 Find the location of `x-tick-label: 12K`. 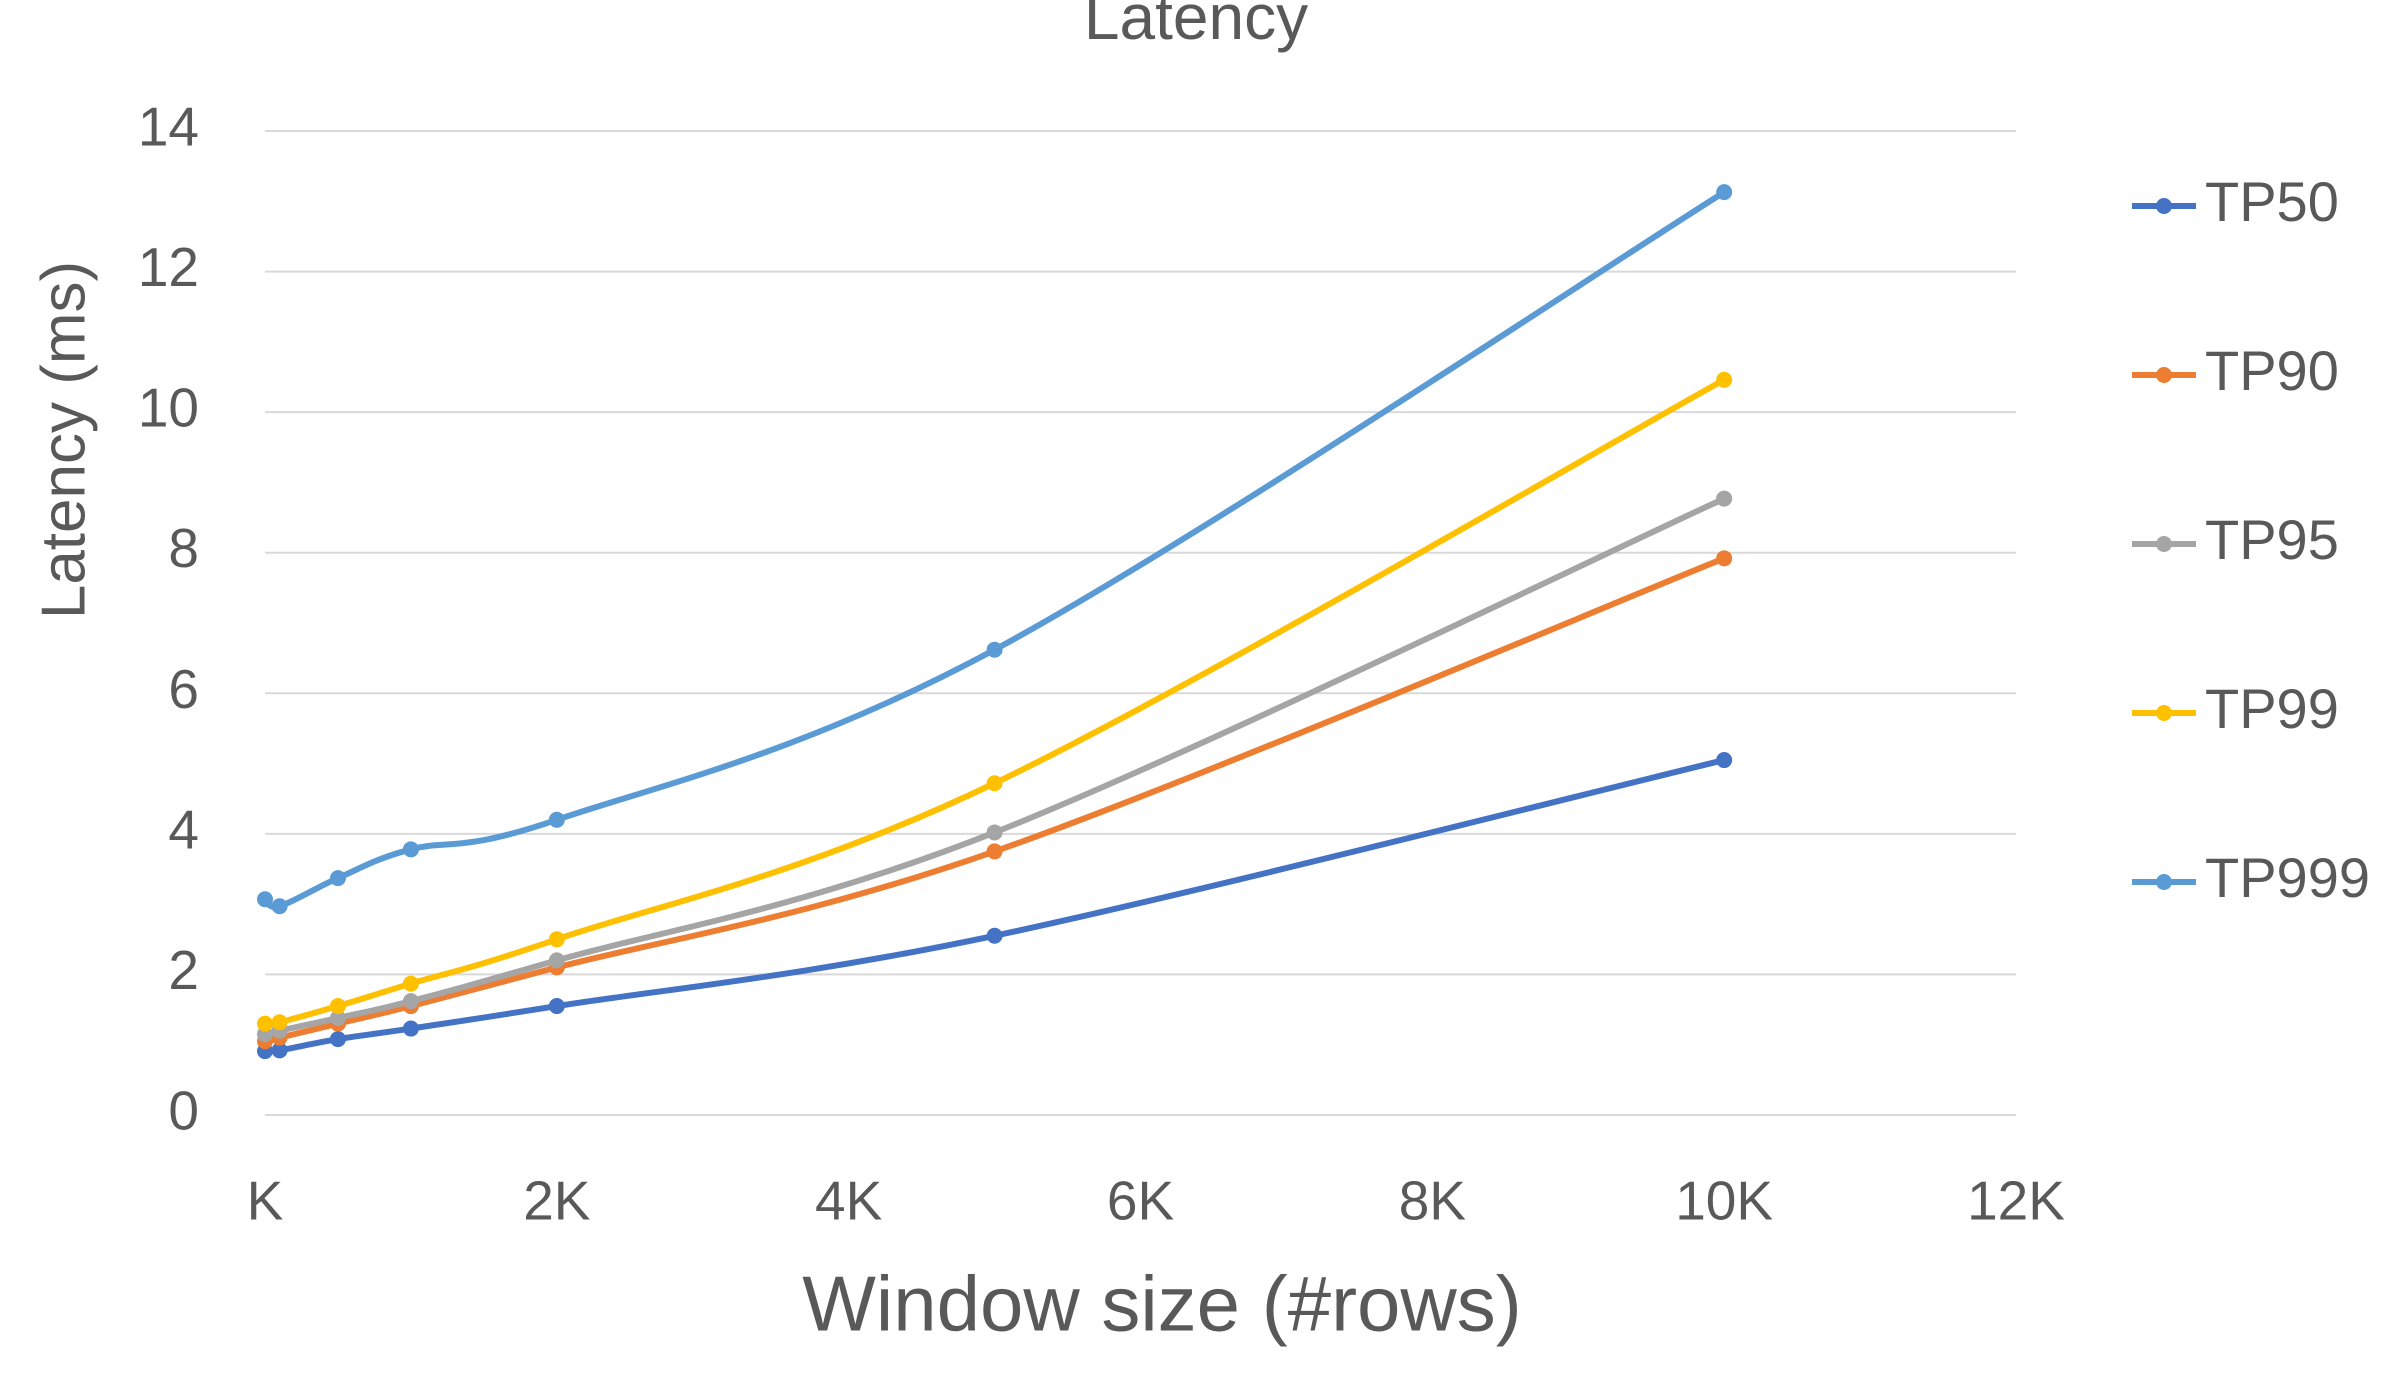

x-tick-label: 12K is located at coordinates (2016, 1201).